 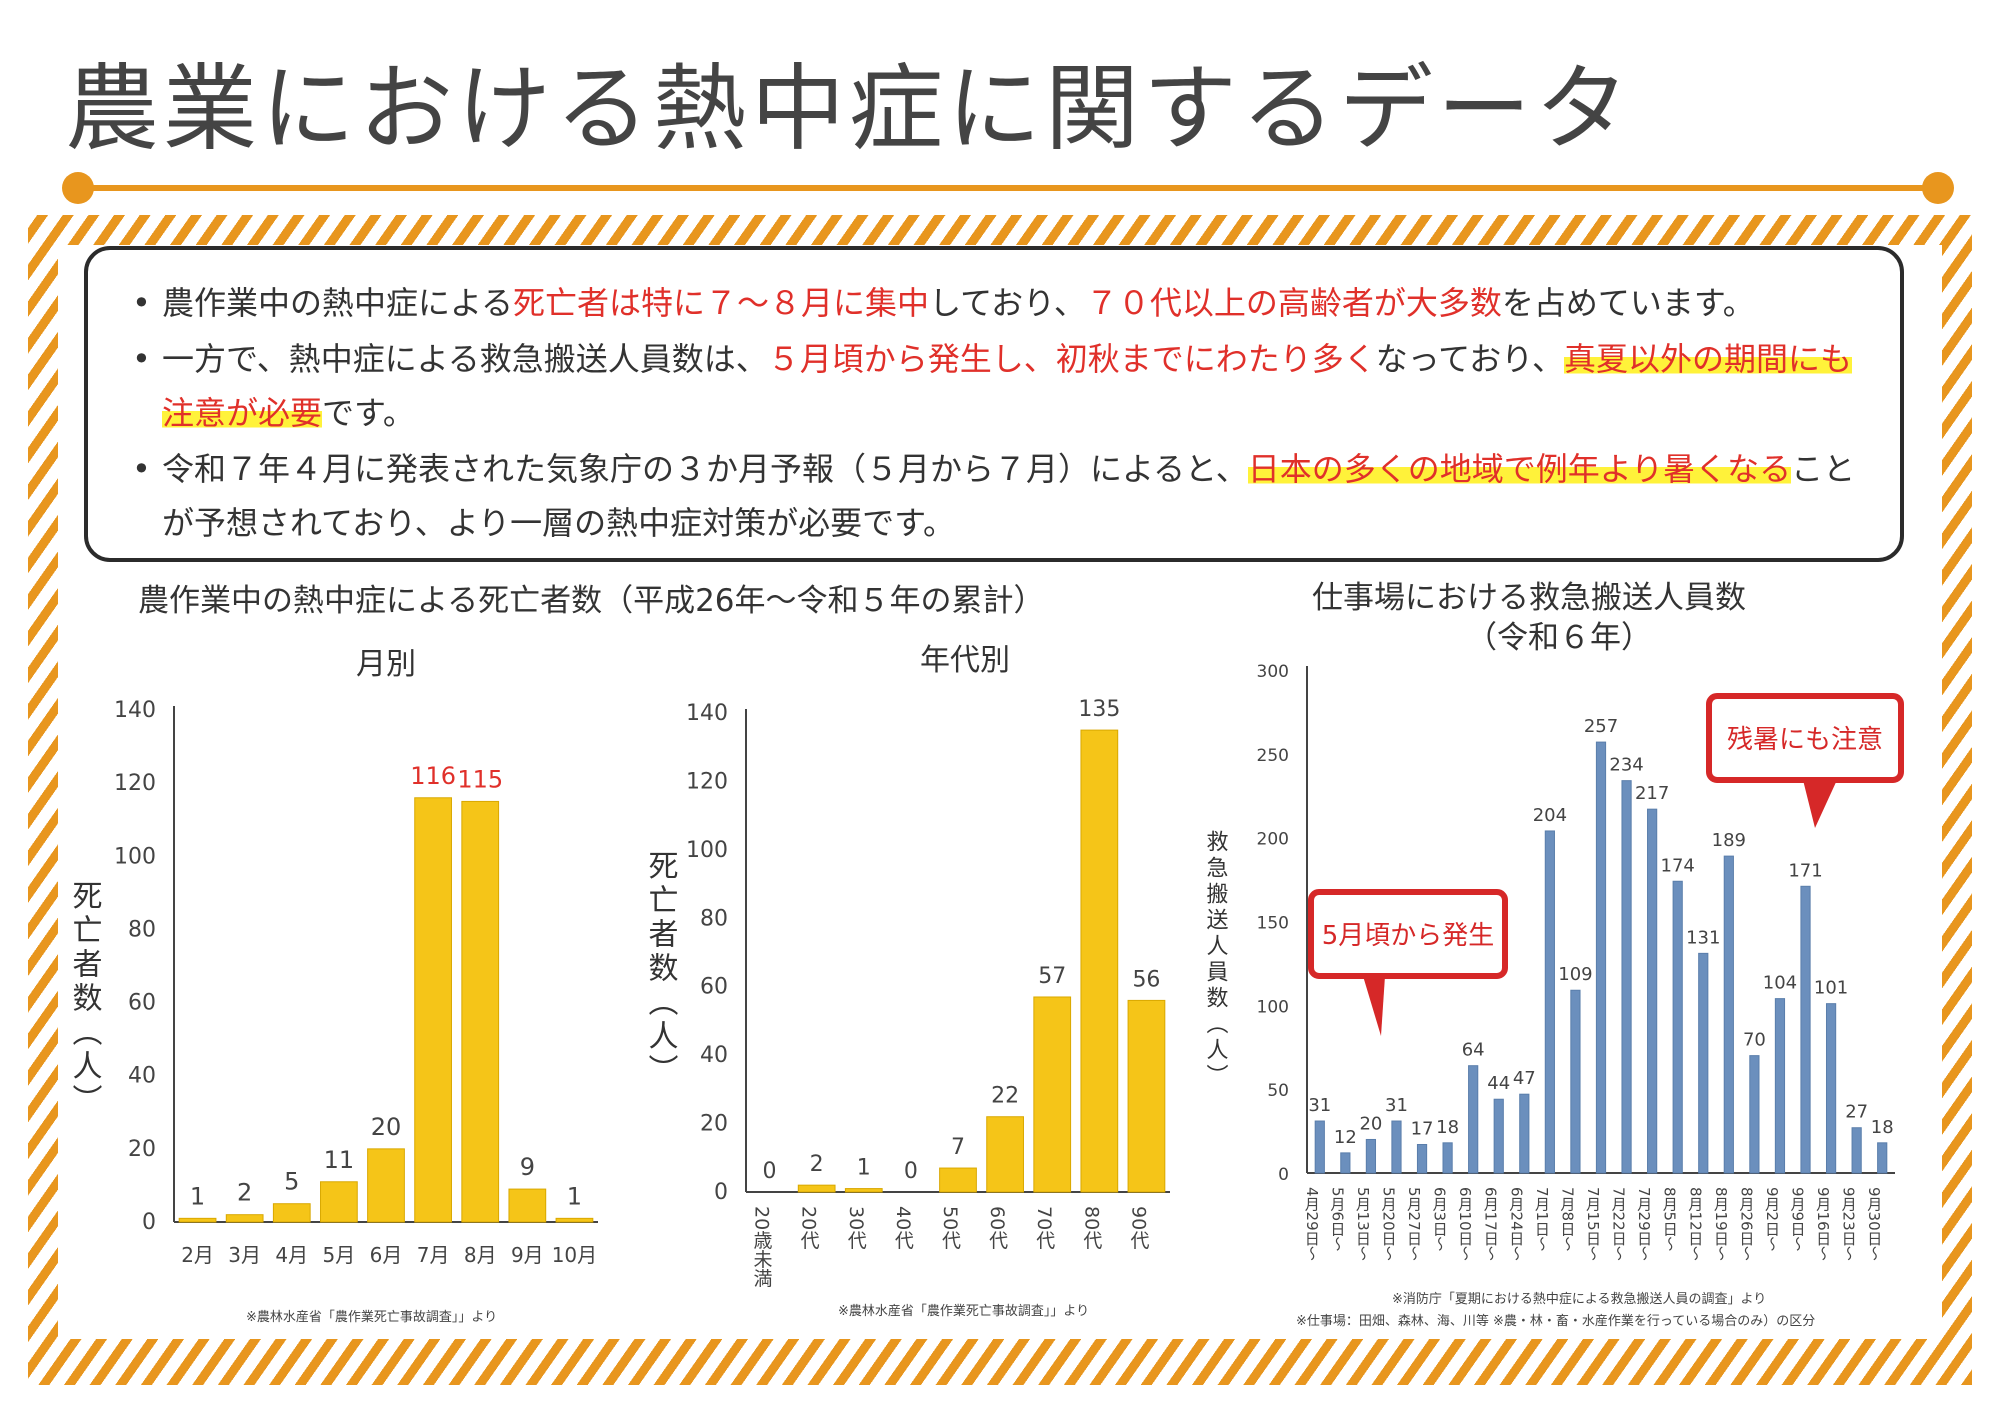 I want to click on x-tick-label: 9月, so click(x=527, y=1255).